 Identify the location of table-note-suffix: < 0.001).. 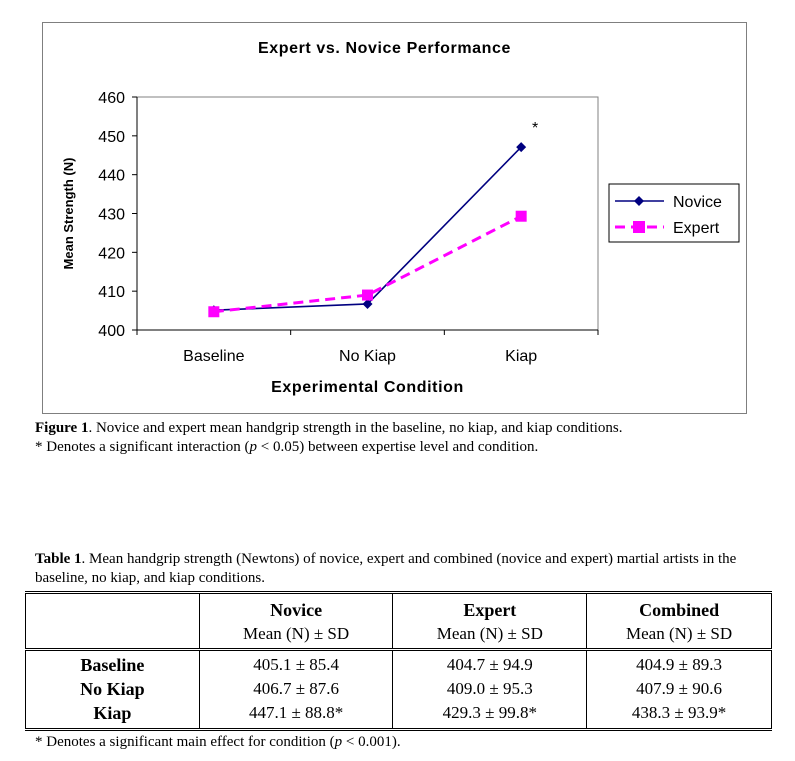
(371, 742).